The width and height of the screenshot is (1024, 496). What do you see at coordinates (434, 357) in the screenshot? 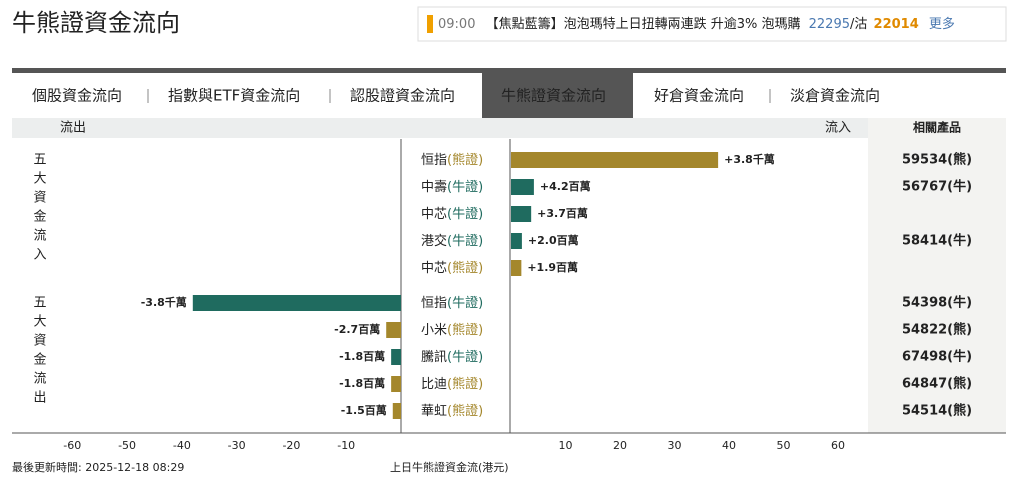
I see `underlying: 騰訊` at bounding box center [434, 357].